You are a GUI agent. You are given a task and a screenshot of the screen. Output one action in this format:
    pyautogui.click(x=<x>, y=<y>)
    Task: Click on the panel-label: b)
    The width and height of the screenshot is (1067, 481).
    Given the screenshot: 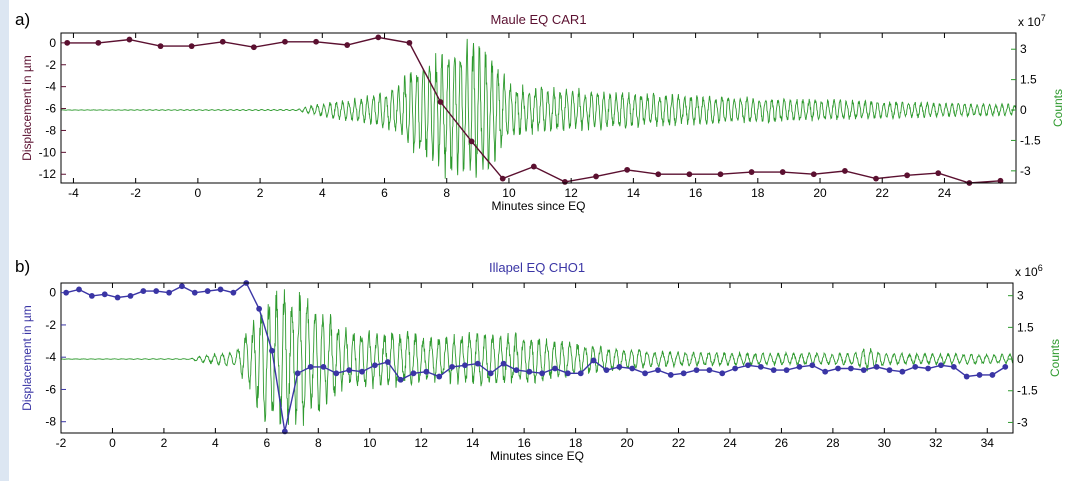 What is the action you would take?
    pyautogui.click(x=22, y=266)
    